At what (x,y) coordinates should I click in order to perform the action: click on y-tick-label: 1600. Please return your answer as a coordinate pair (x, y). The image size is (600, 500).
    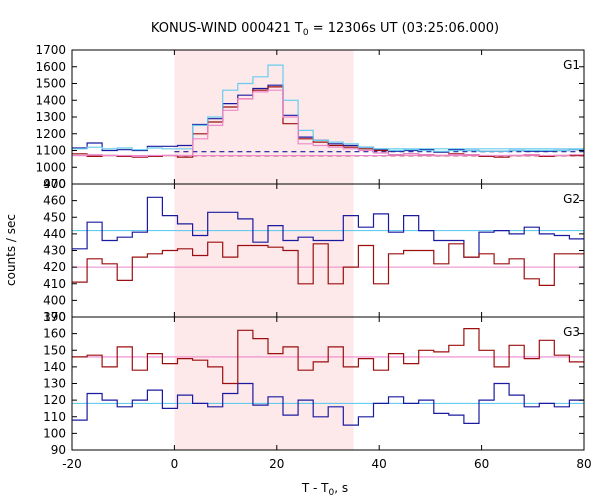
    Looking at the image, I should click on (50, 67).